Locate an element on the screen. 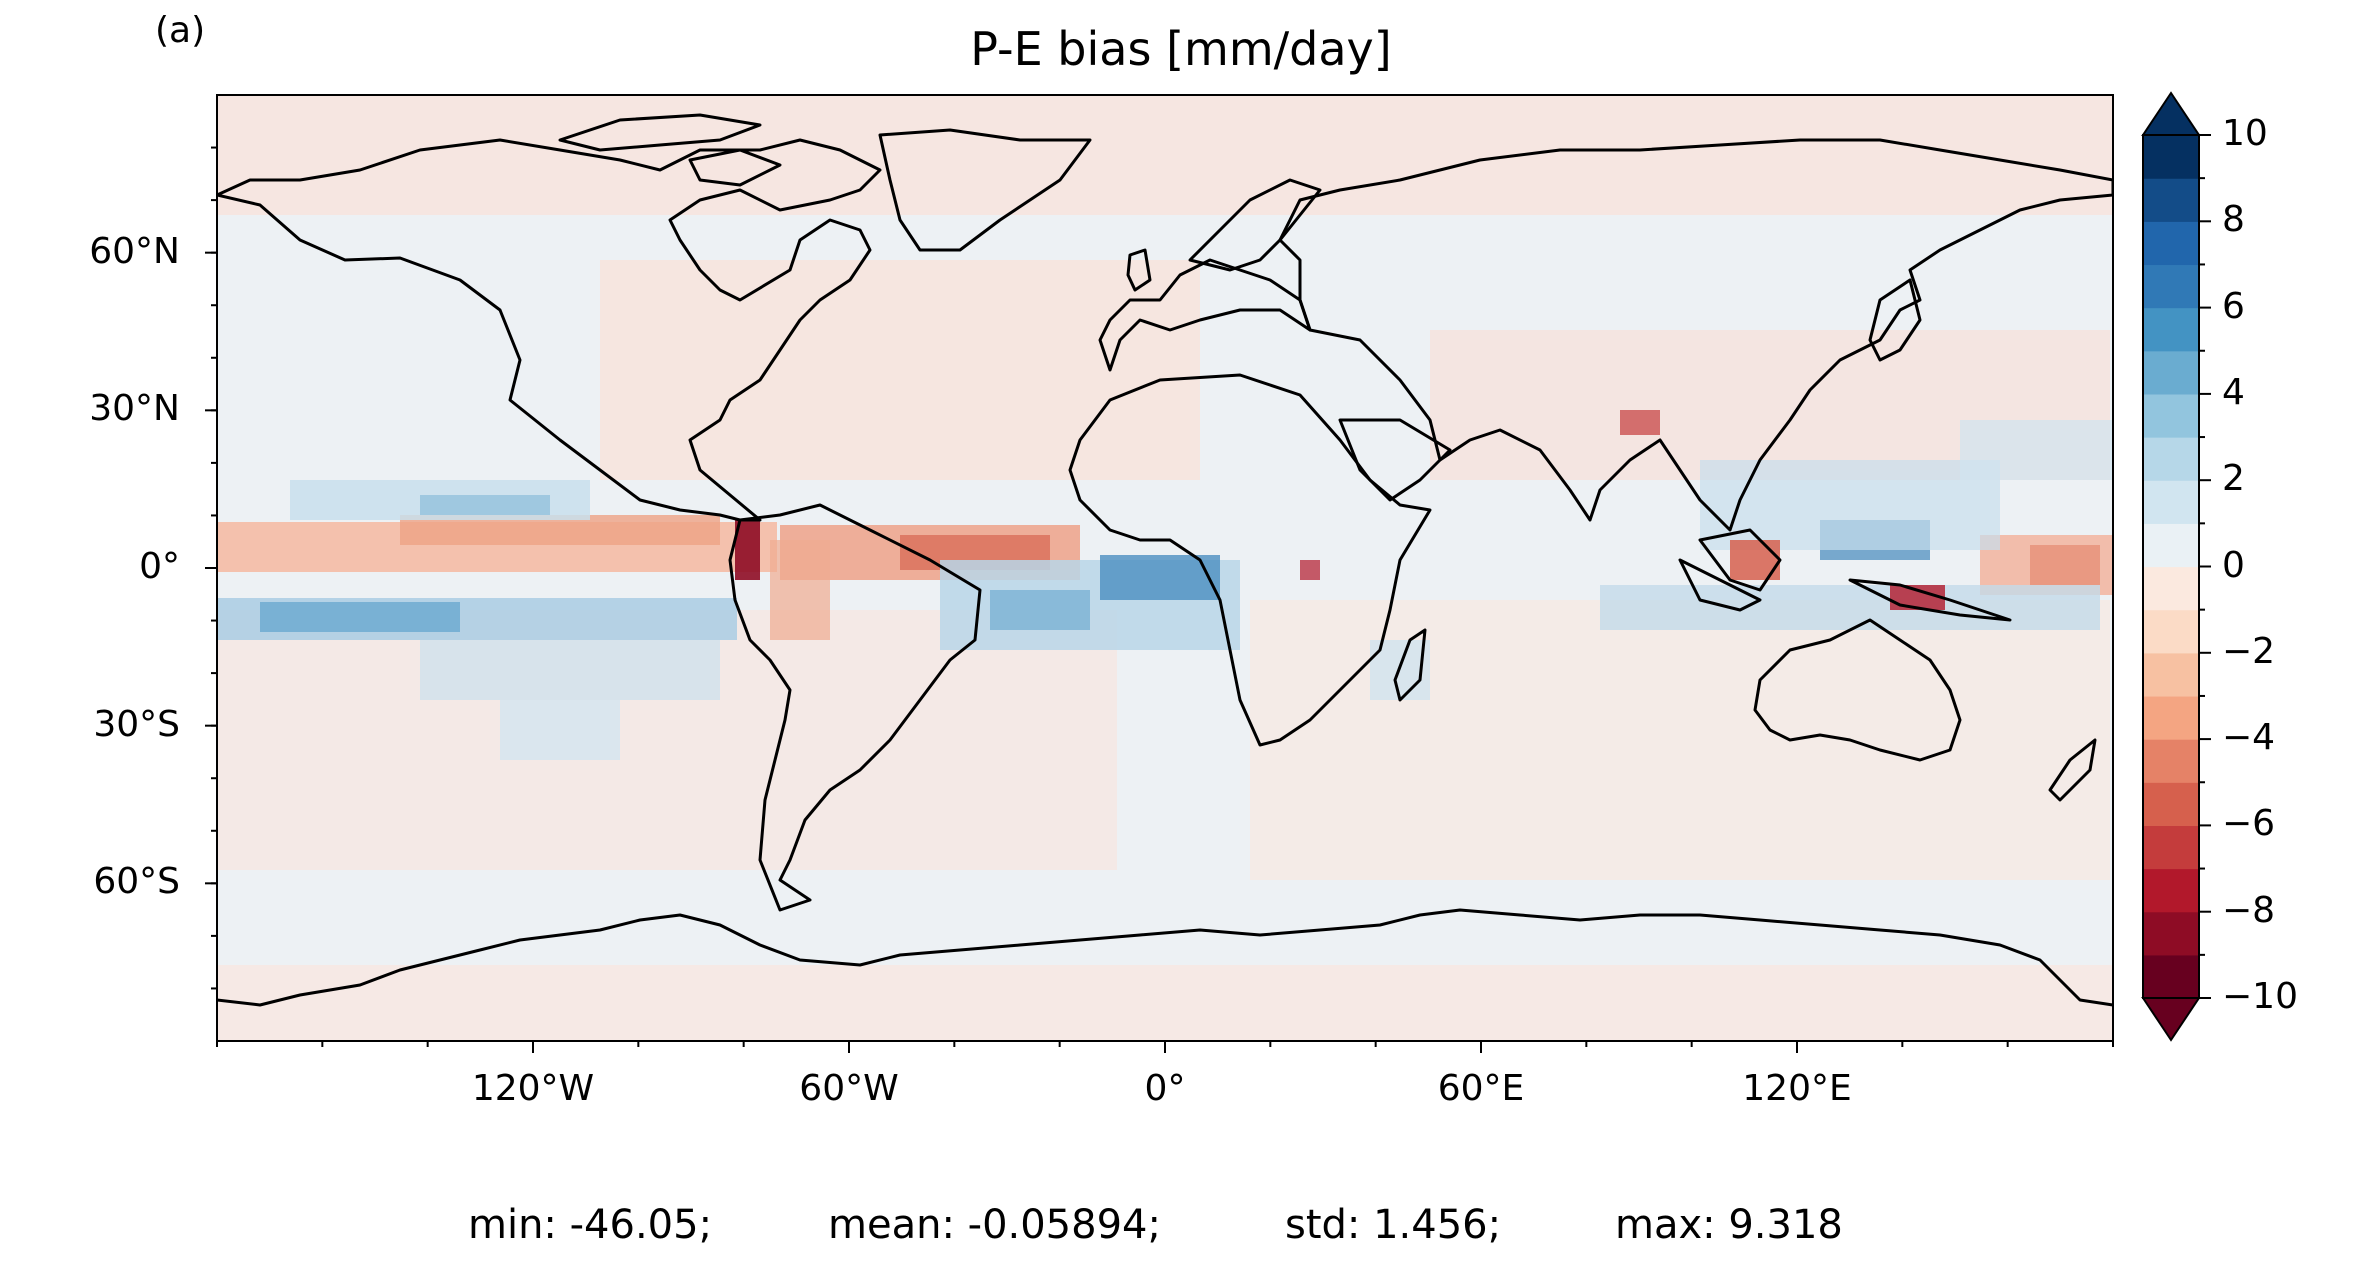 This screenshot has width=2362, height=1263. colorbar is located at coordinates (2176, 566).